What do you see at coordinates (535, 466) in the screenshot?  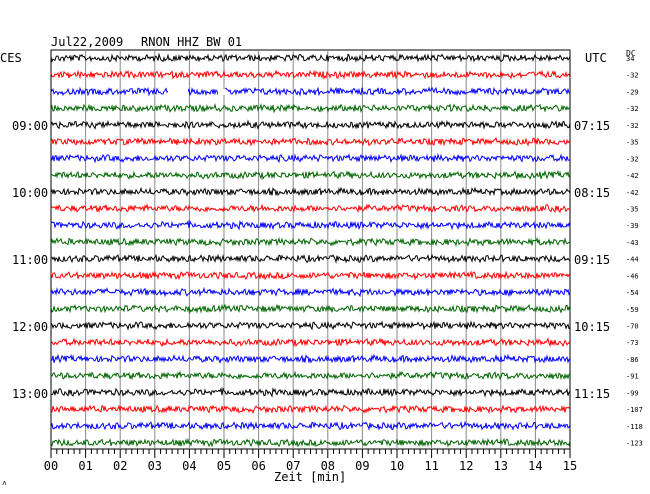 I see `x-tick-label: 14` at bounding box center [535, 466].